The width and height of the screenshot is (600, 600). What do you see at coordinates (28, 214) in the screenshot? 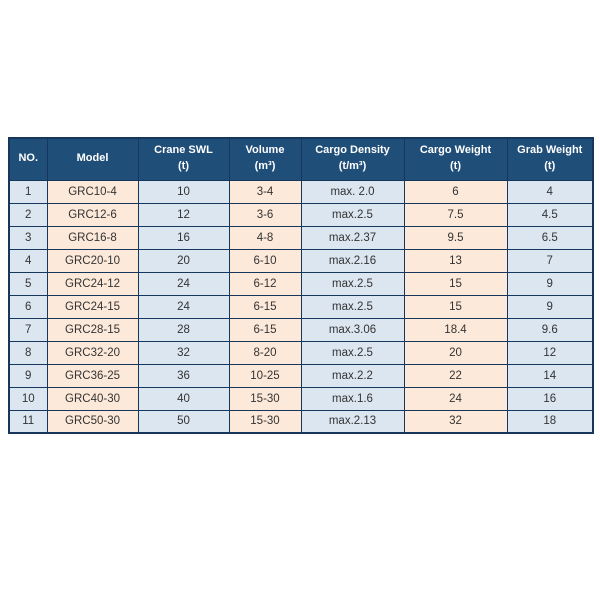
I see `cell-no: 2` at bounding box center [28, 214].